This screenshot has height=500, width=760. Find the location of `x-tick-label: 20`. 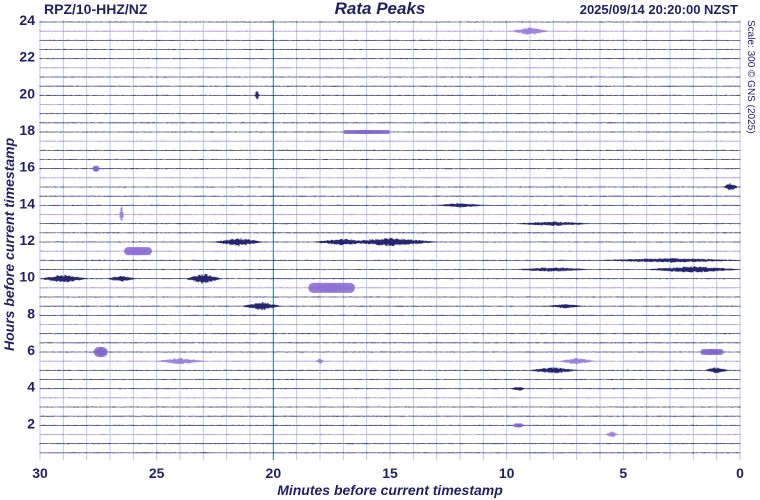

x-tick-label: 20 is located at coordinates (274, 473).